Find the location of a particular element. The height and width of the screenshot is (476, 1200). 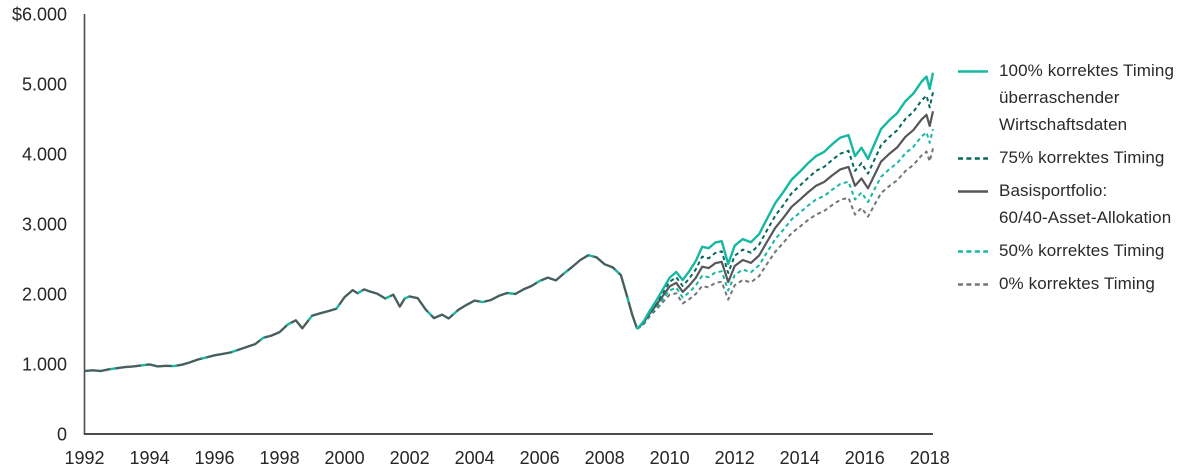

legend-item-timing-50: 50% korrektes Timing is located at coordinates (1079, 250).